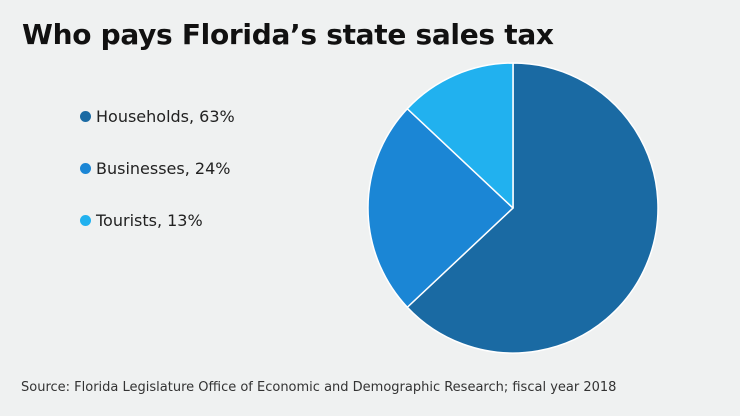 The image size is (740, 416). I want to click on legend-label-businesses: Businesses, 24%, so click(163, 168).